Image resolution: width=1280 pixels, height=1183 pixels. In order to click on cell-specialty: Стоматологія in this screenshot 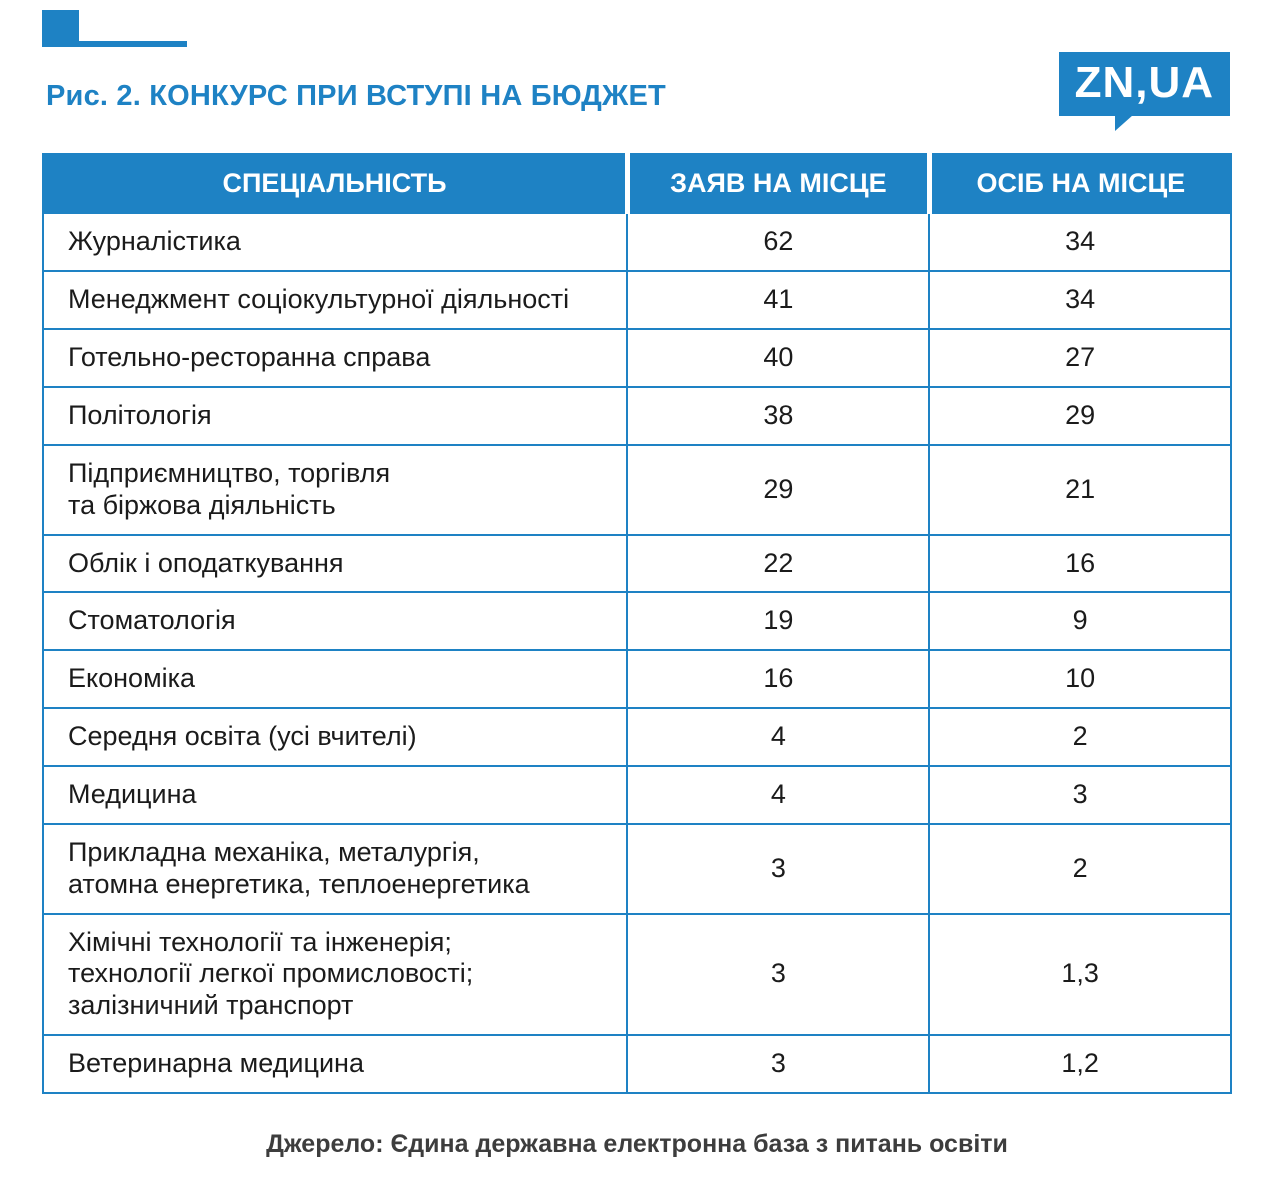, I will do `click(335, 621)`.